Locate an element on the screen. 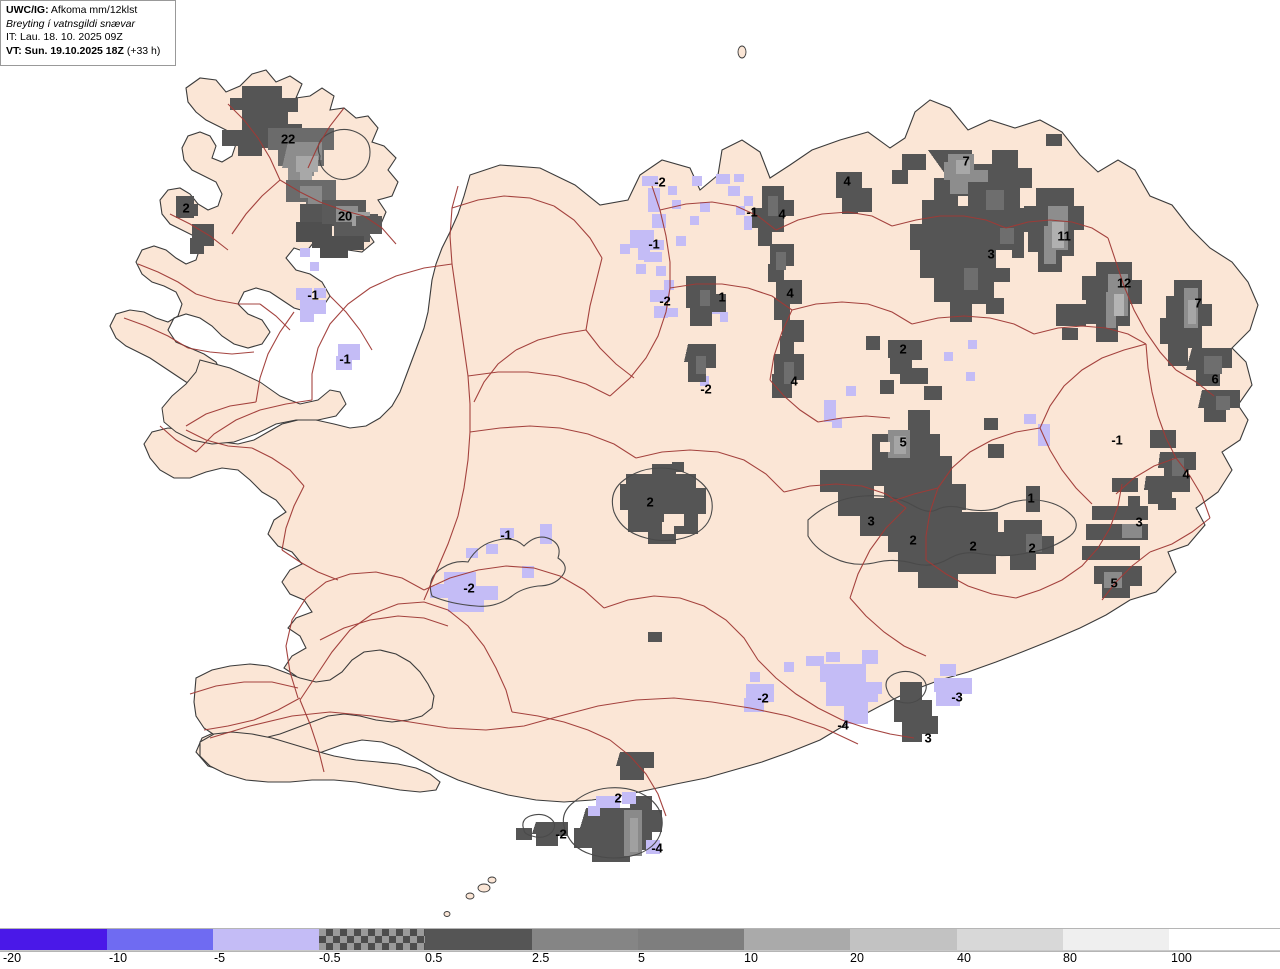 The height and width of the screenshot is (969, 1280). subtitle: Breyting í vatnsgildi snævar is located at coordinates (70, 23).